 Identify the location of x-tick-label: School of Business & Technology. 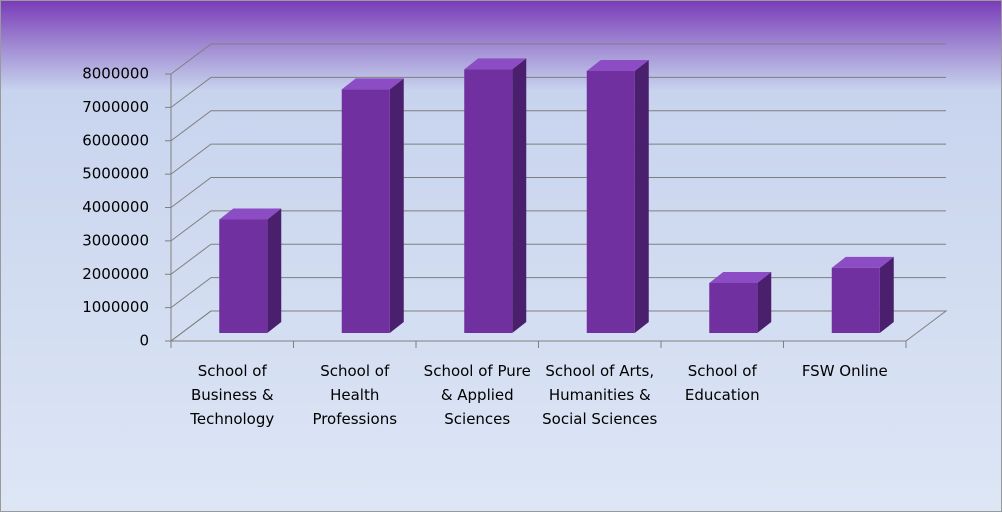
(232, 395).